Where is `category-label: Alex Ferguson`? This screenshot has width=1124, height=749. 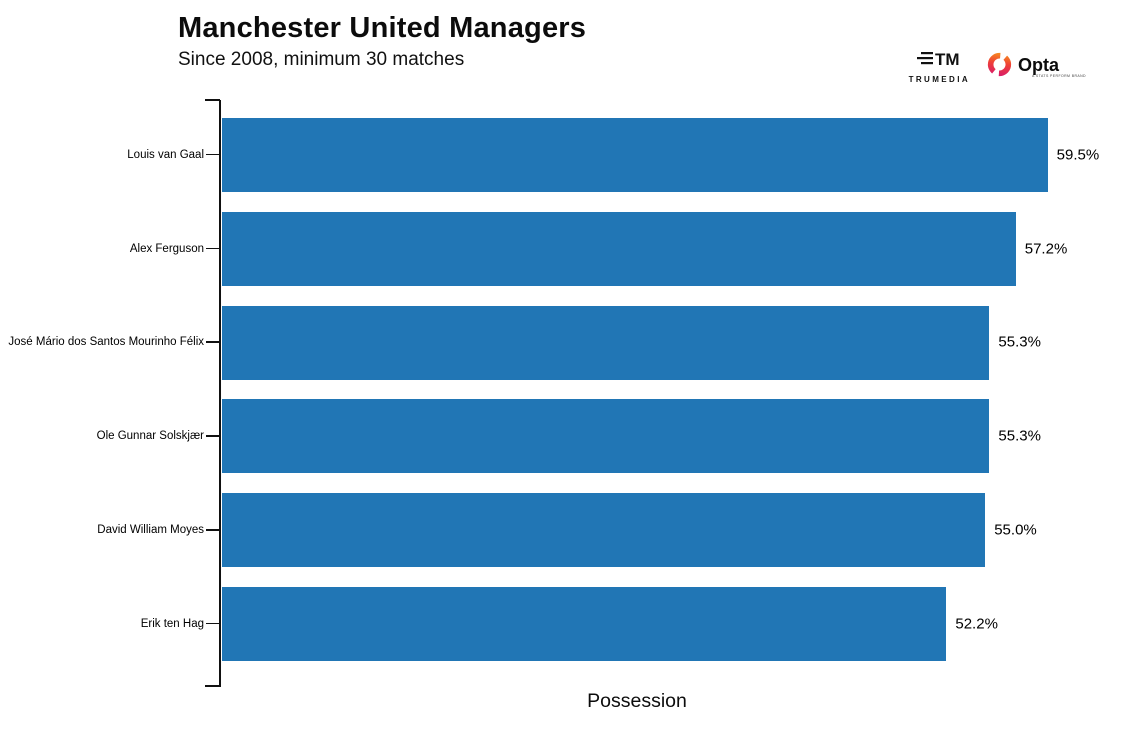 category-label: Alex Ferguson is located at coordinates (166, 248).